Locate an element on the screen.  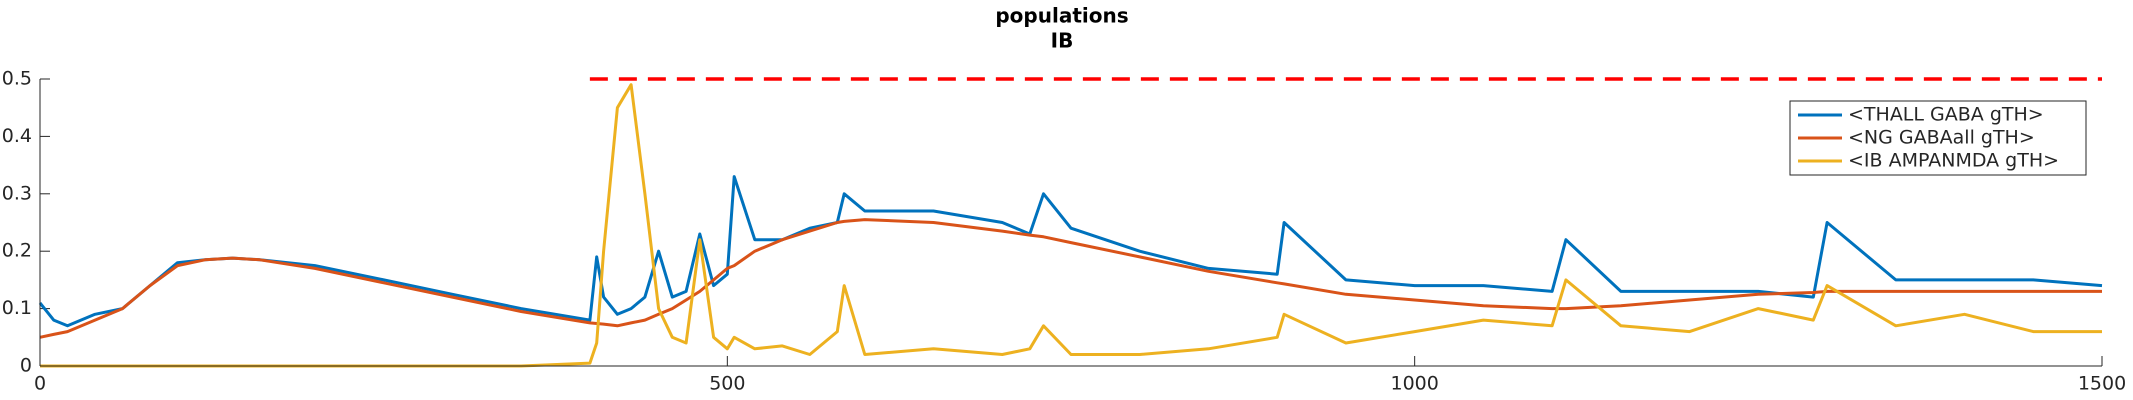
chart-title: populations is located at coordinates (1061, 16).